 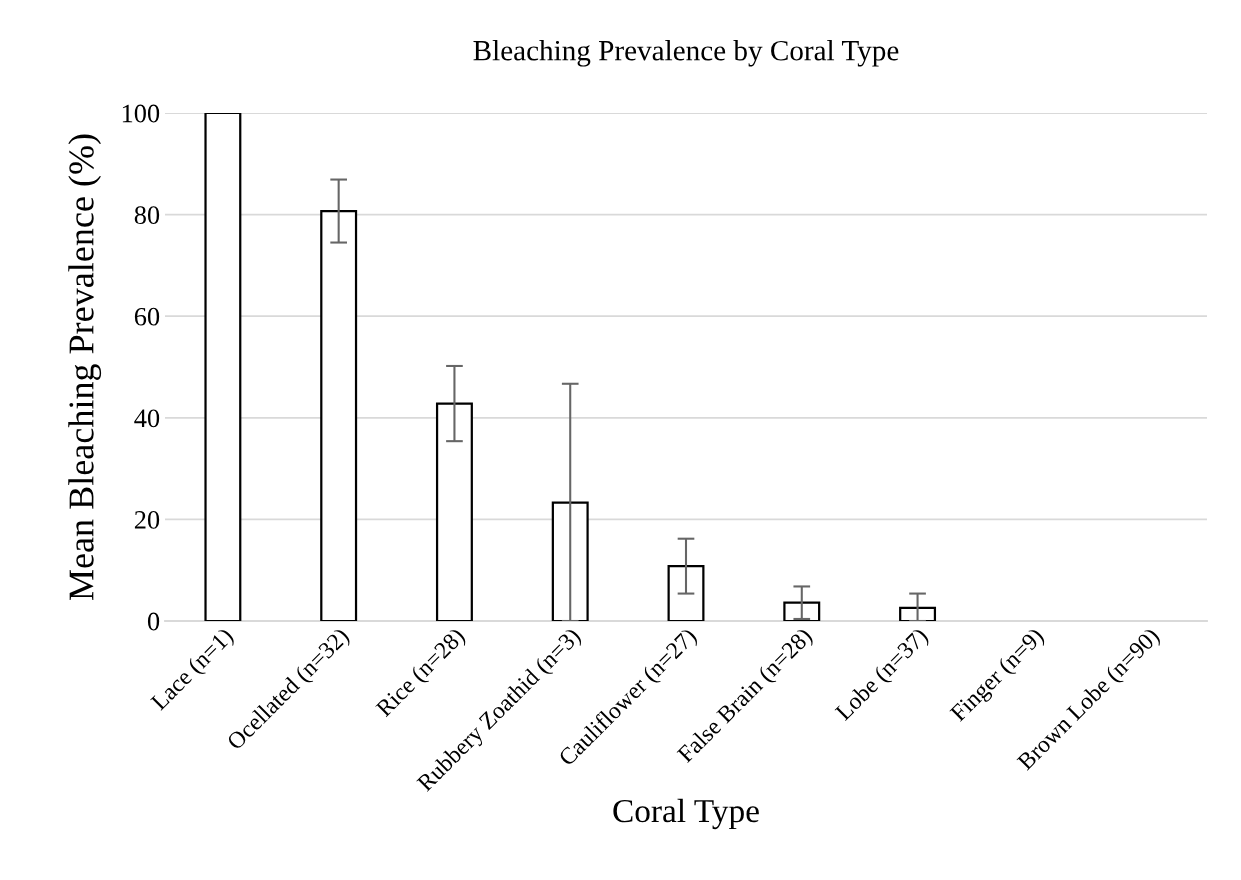 I want to click on y-tick-label: 20, so click(x=147, y=520).